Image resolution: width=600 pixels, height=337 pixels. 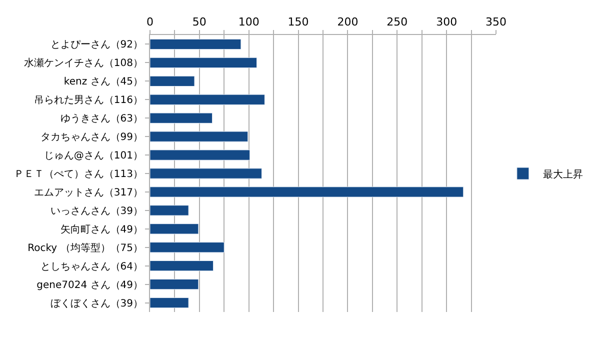 I want to click on y-tick-label: ゆうきさん（63）, so click(x=101, y=119).